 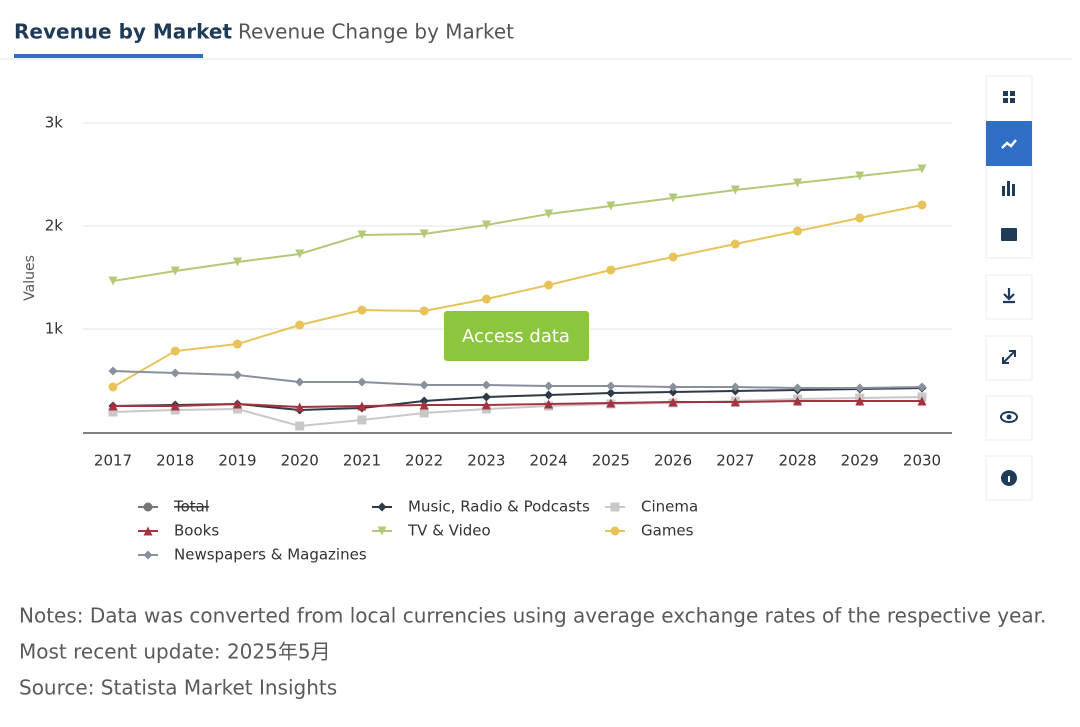 I want to click on toolbar-button, so click(x=1009, y=358).